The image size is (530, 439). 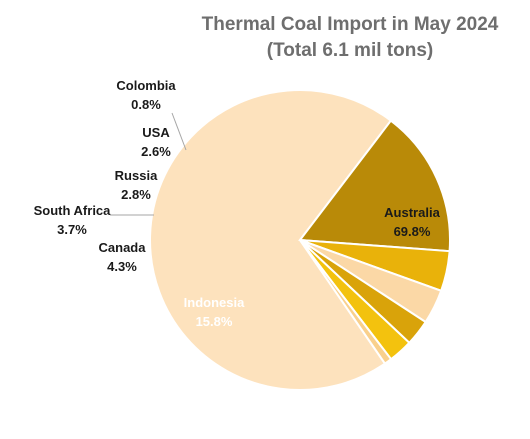 What do you see at coordinates (136, 194) in the screenshot?
I see `slice-value-label: 2.8%` at bounding box center [136, 194].